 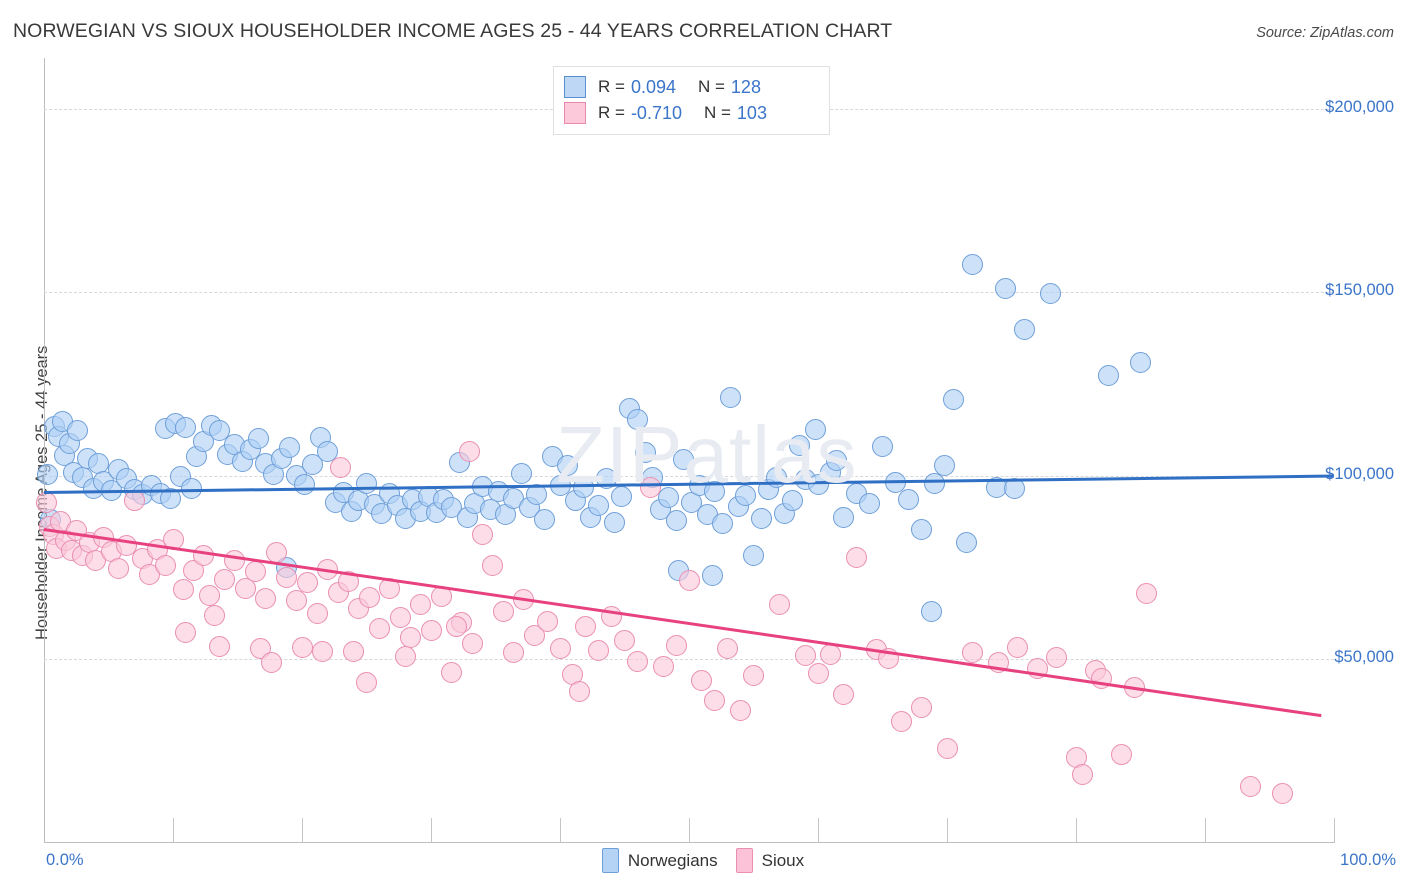 I want to click on legend-item-sioux: Sioux, so click(x=770, y=860).